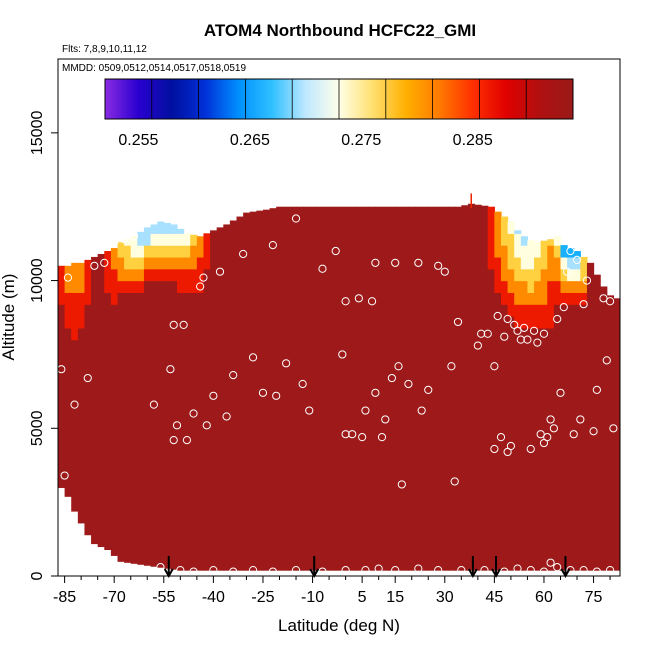 This screenshot has width=650, height=650. Describe the element at coordinates (485, 428) in the screenshot. I see `curtain-cell-1935` at that location.